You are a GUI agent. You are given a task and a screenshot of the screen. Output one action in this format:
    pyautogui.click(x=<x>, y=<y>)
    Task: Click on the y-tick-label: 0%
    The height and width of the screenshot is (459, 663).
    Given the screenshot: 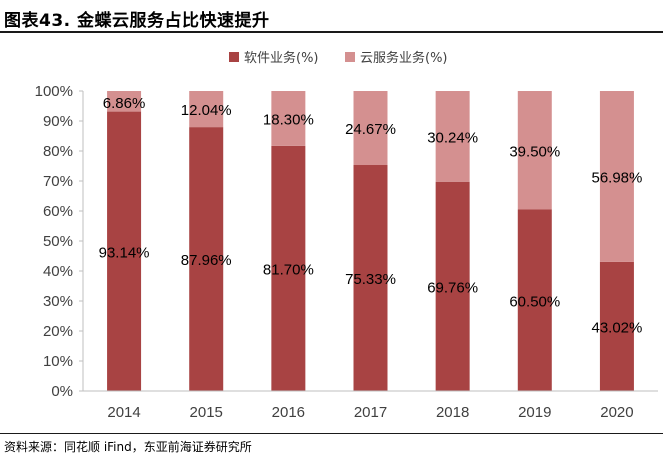 What is the action you would take?
    pyautogui.click(x=62, y=391)
    